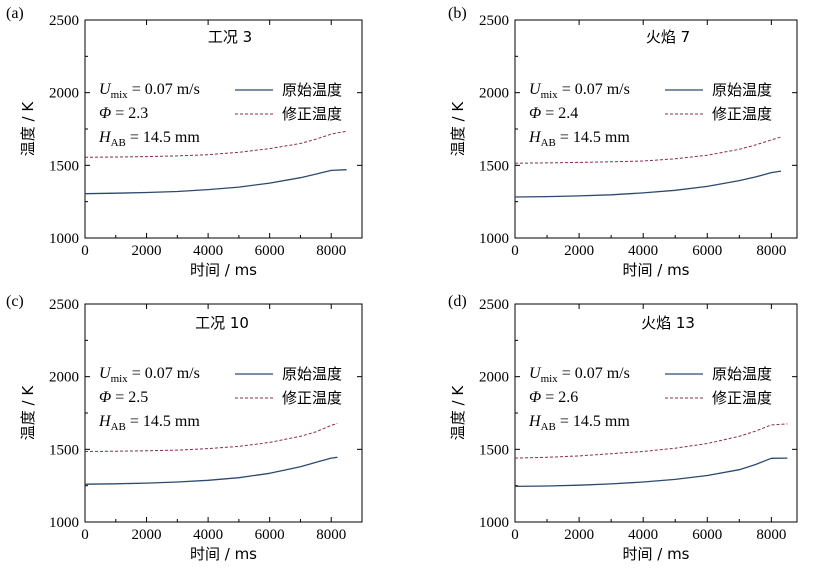  I want to click on param-phi: Φ = 2.4, so click(553, 113).